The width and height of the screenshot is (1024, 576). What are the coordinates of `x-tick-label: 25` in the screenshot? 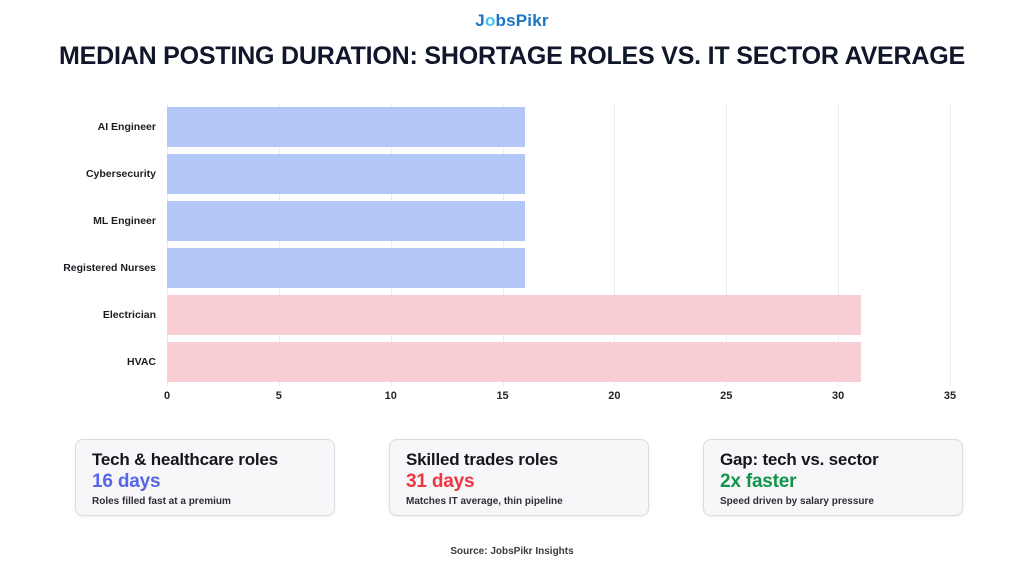 It's located at (726, 396).